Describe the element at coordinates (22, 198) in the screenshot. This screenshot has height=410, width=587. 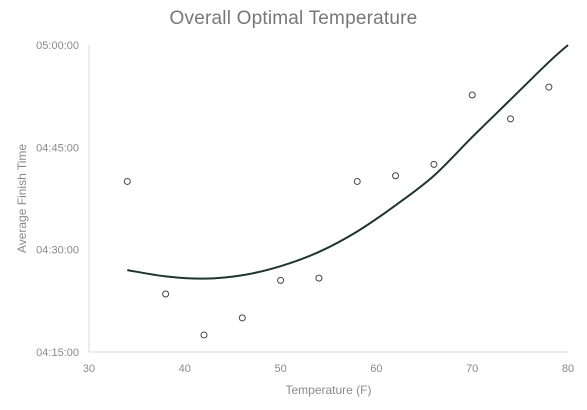
I see `y-axis-label: Average Finish Time` at that location.